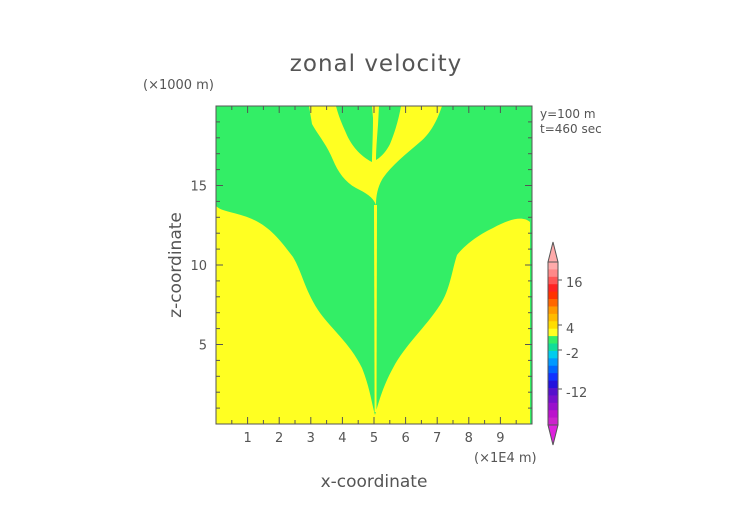  I want to click on colorbar-top-arrow, so click(553, 252).